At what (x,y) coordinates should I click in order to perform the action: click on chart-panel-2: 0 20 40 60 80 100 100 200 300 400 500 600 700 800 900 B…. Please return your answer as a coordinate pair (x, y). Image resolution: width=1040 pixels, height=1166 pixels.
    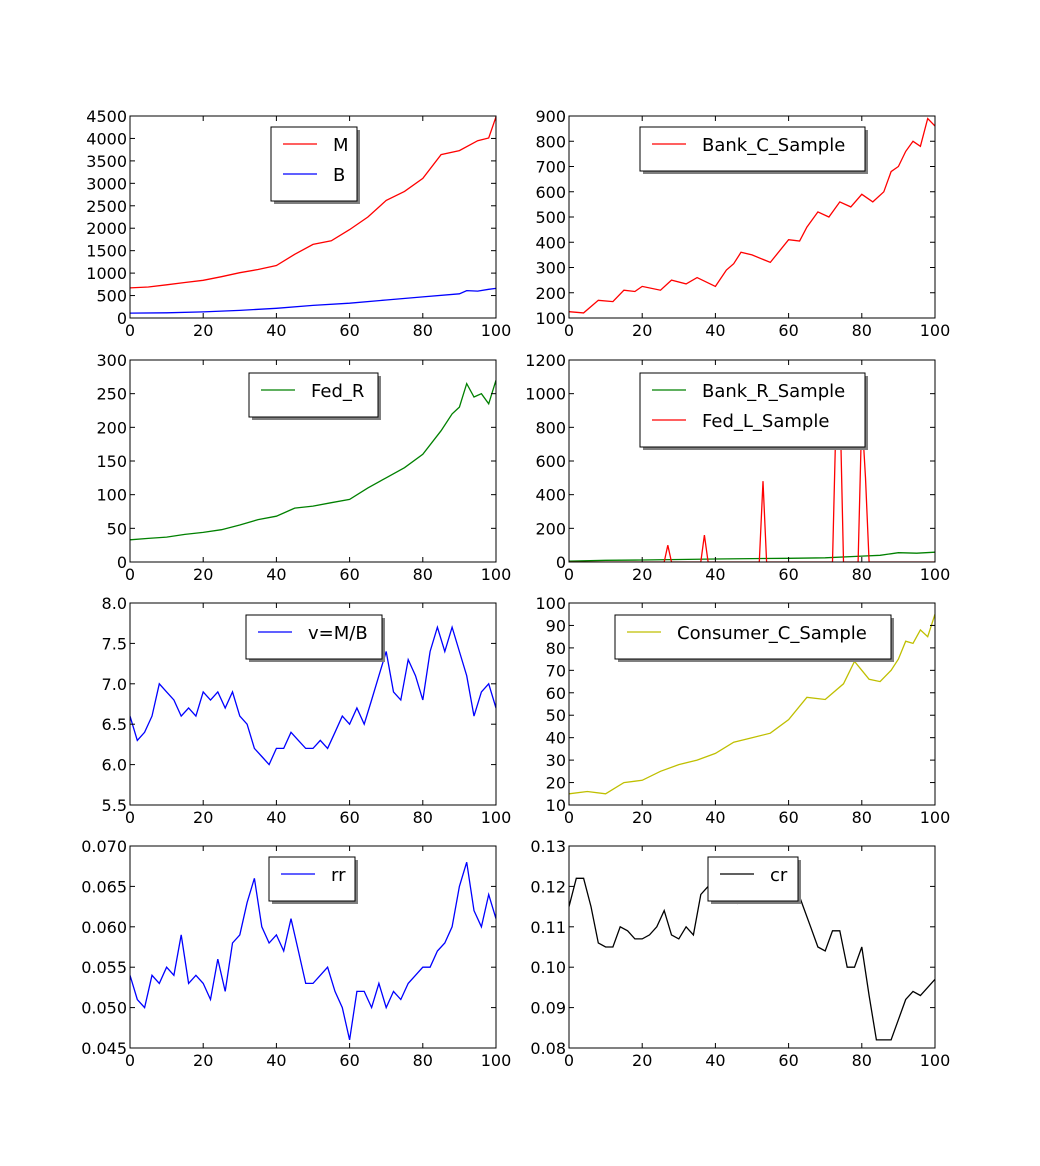
    Looking at the image, I should click on (742, 223).